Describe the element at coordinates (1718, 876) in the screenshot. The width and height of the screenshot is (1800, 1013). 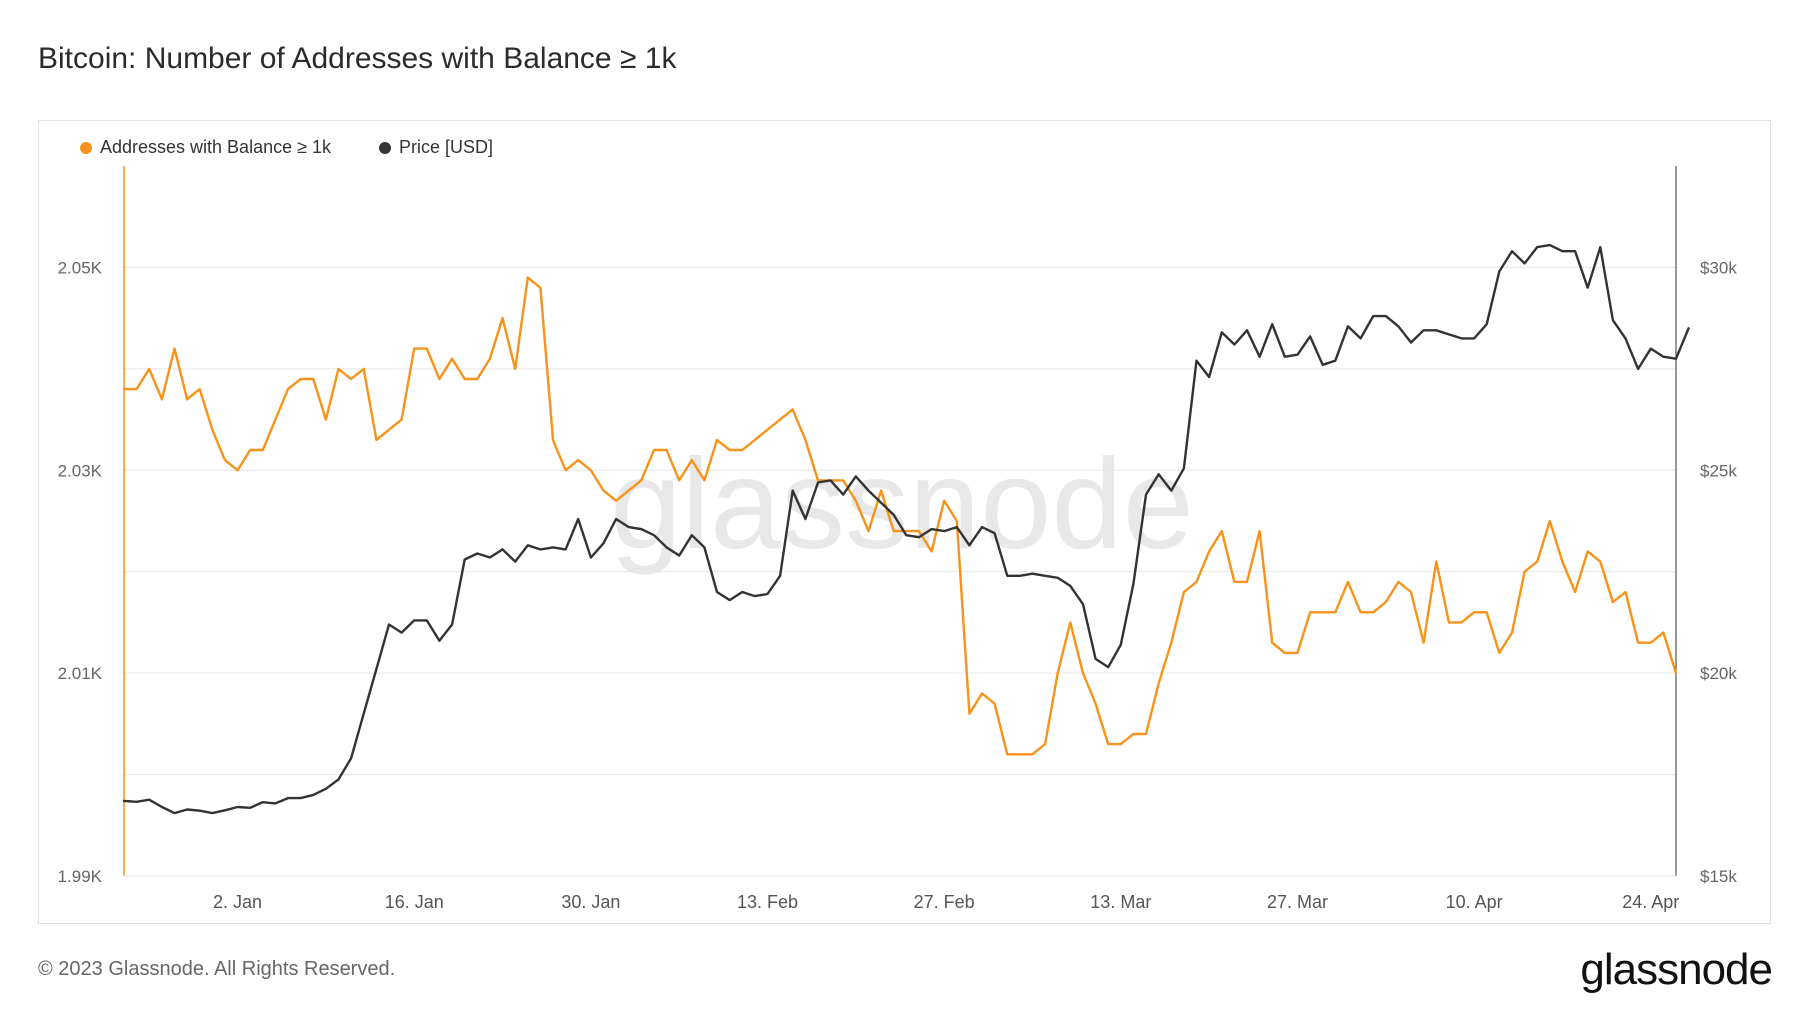
I see `y-right-tick-label: $15k` at that location.